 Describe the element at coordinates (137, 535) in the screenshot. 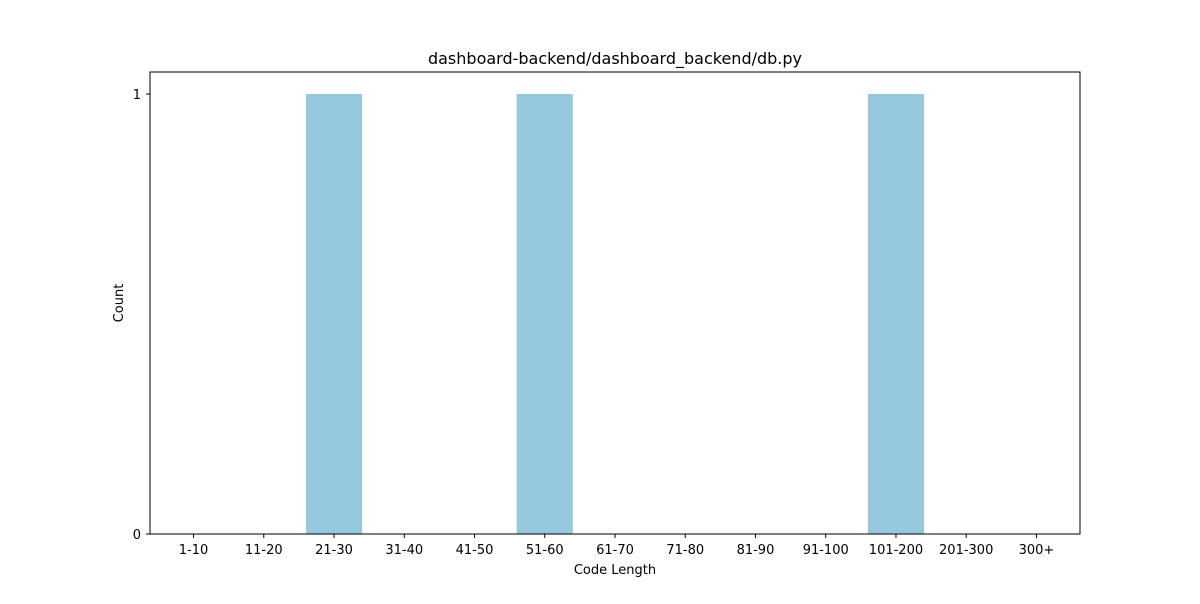

I see `y-tick-label: 0` at that location.